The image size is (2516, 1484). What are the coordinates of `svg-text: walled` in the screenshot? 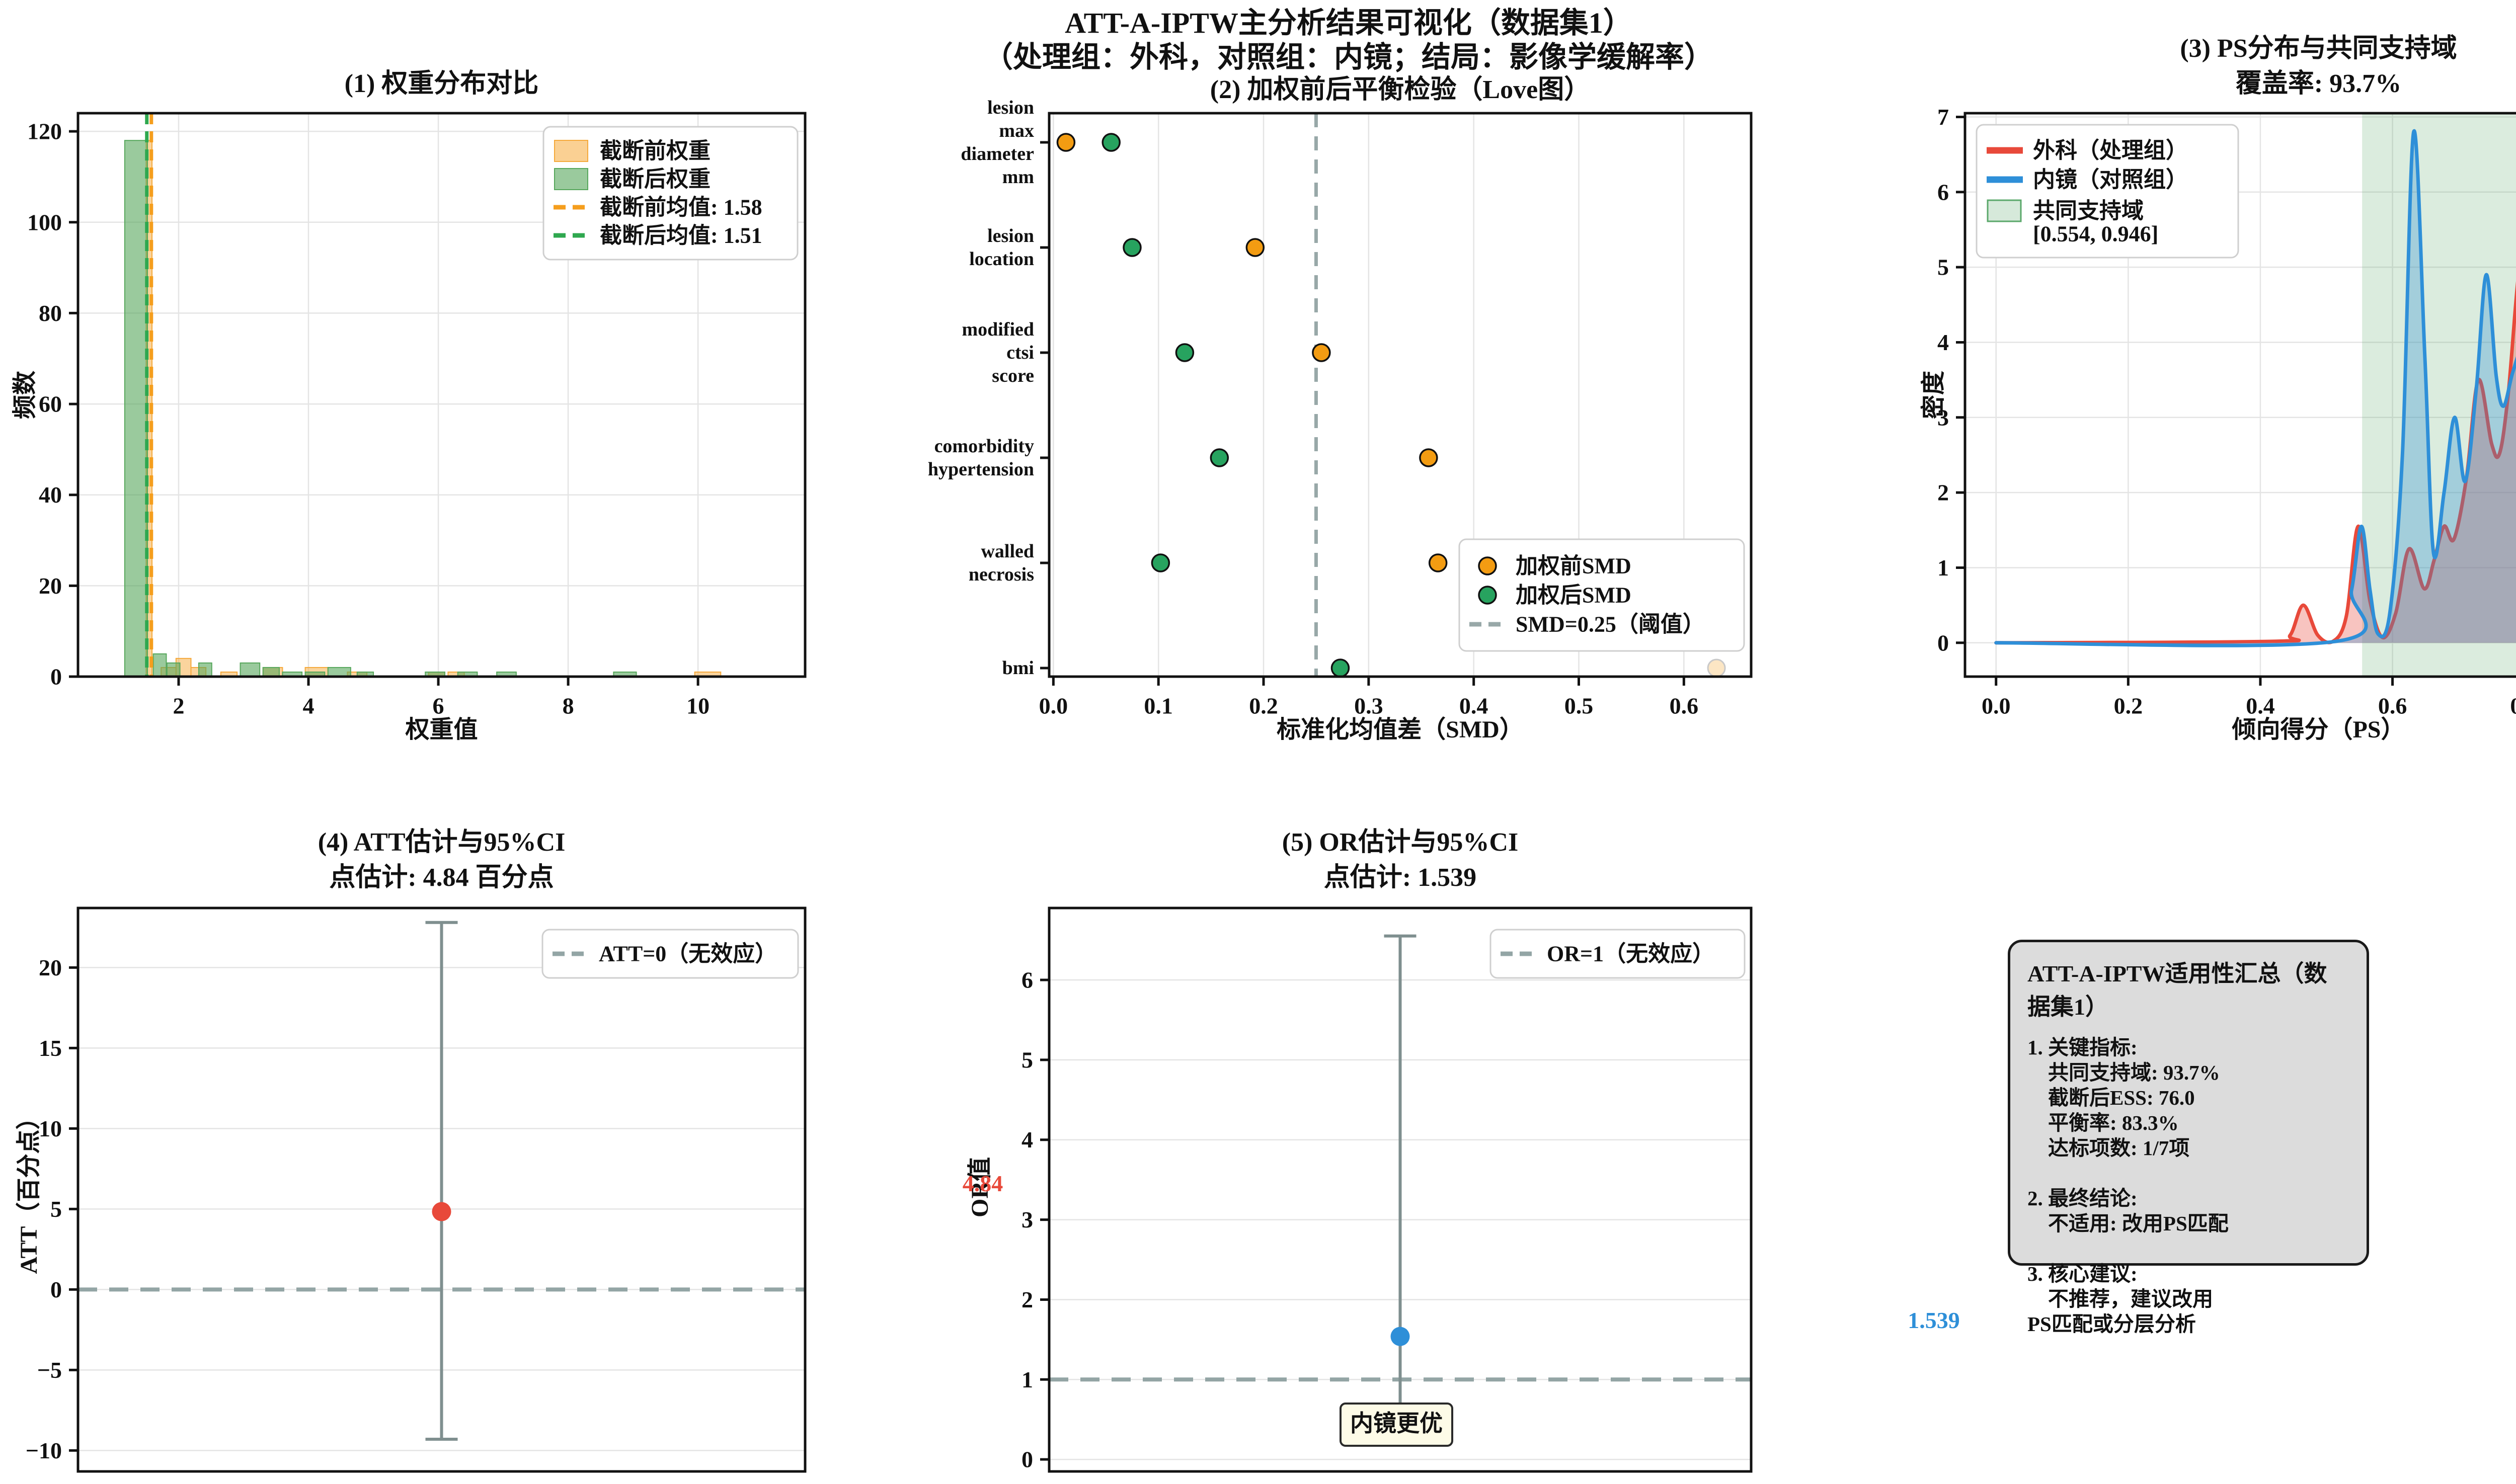 It's located at (1007, 551).